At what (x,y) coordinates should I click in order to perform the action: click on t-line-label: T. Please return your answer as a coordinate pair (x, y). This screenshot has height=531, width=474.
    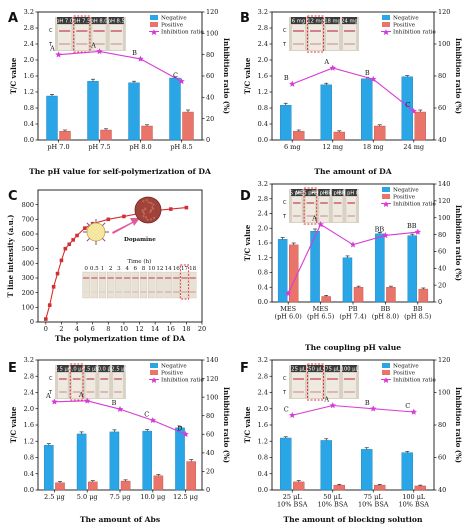
    Looking at the image, I should click on (284, 45).